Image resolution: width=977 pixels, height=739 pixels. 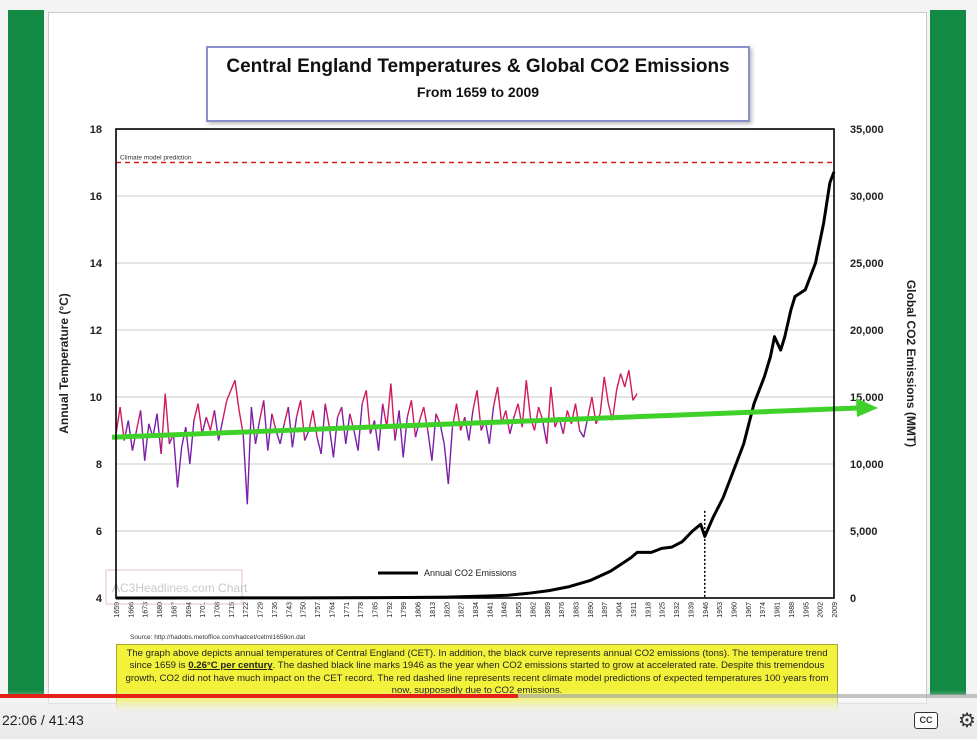 What do you see at coordinates (720, 610) in the screenshot?
I see `x-tick-label: 1953` at bounding box center [720, 610].